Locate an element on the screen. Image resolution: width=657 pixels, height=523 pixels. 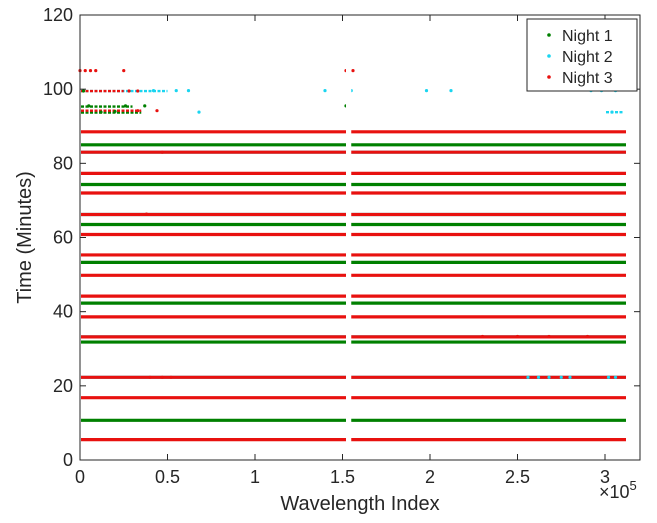
y-tick-label: 80 is located at coordinates (63, 163).